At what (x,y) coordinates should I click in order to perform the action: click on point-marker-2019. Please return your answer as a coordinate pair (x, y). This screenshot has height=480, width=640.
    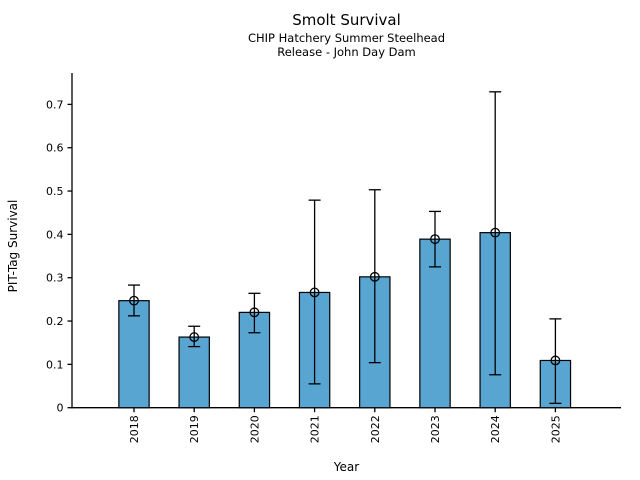
    Looking at the image, I should click on (194, 337).